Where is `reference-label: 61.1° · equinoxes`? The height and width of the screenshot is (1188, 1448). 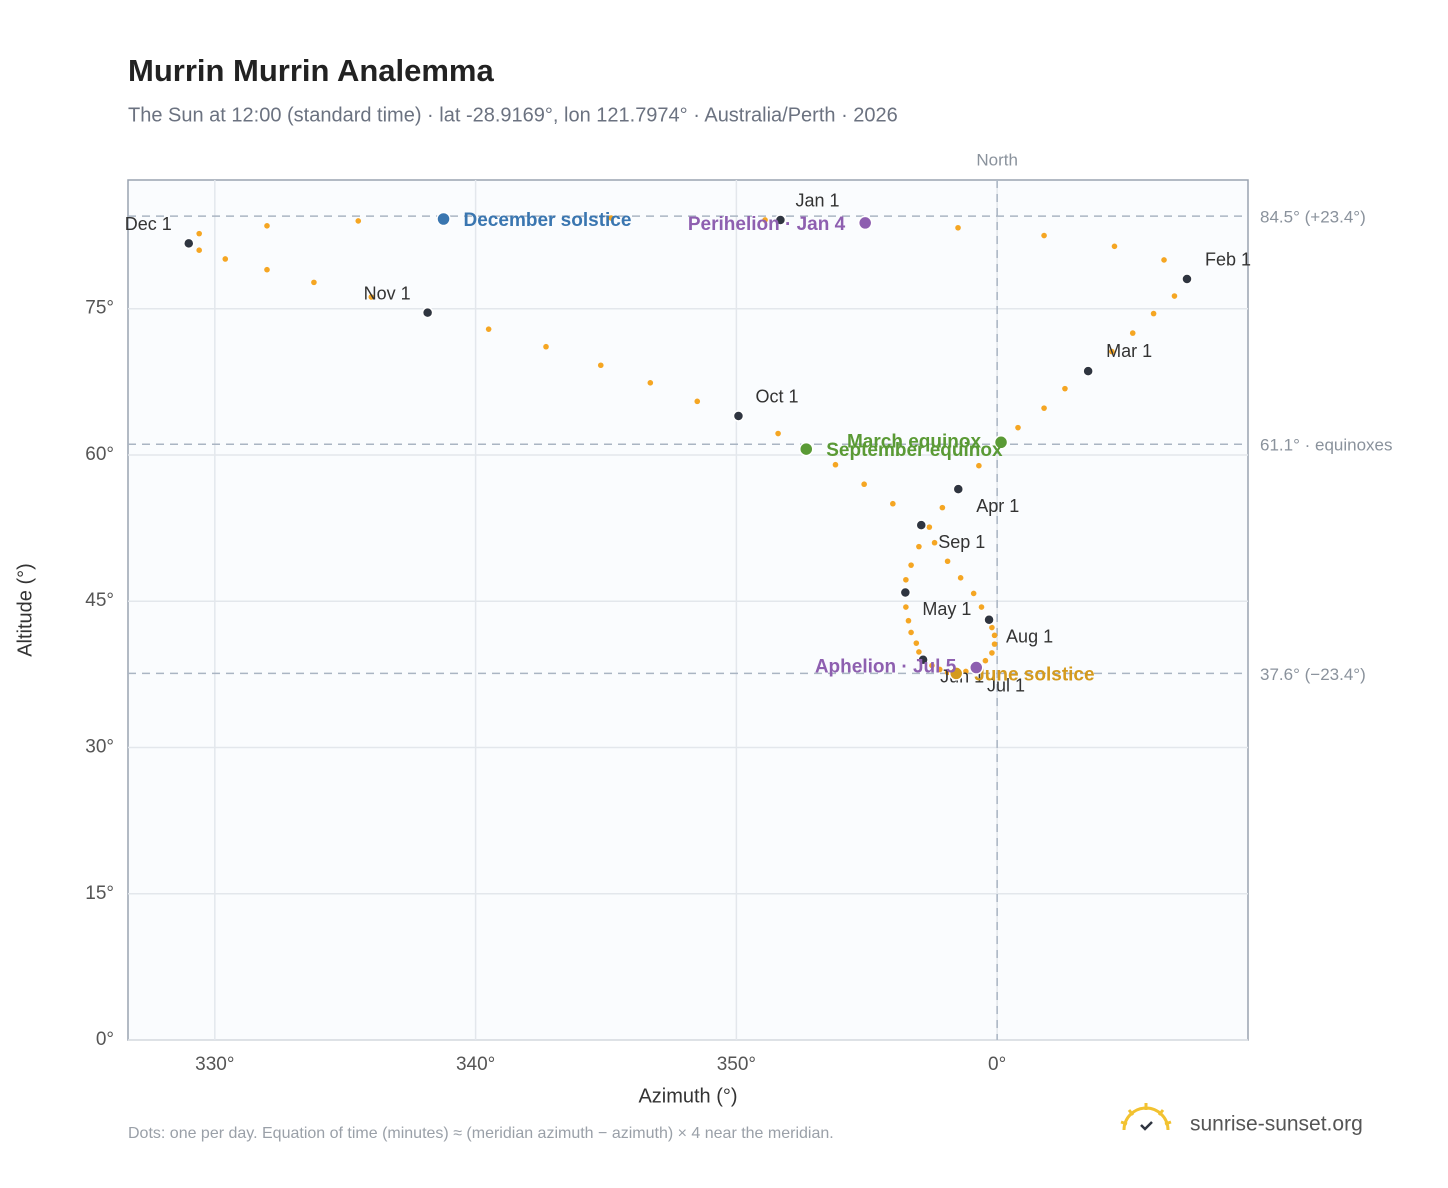 reference-label: 61.1° · equinoxes is located at coordinates (1326, 445).